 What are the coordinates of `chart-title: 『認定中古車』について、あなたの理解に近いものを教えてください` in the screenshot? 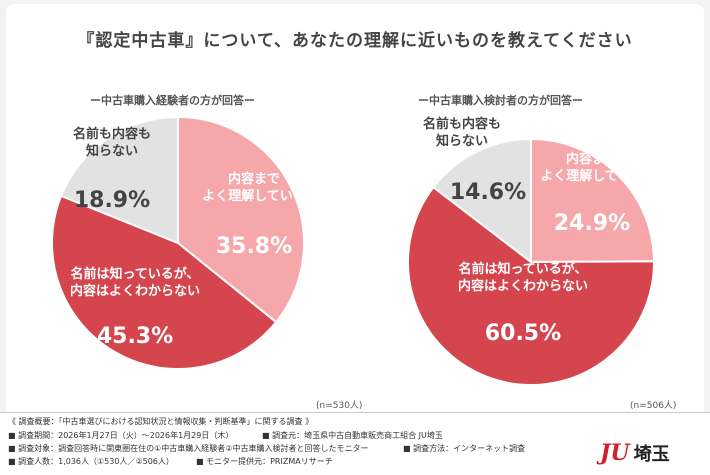 It's located at (355, 41).